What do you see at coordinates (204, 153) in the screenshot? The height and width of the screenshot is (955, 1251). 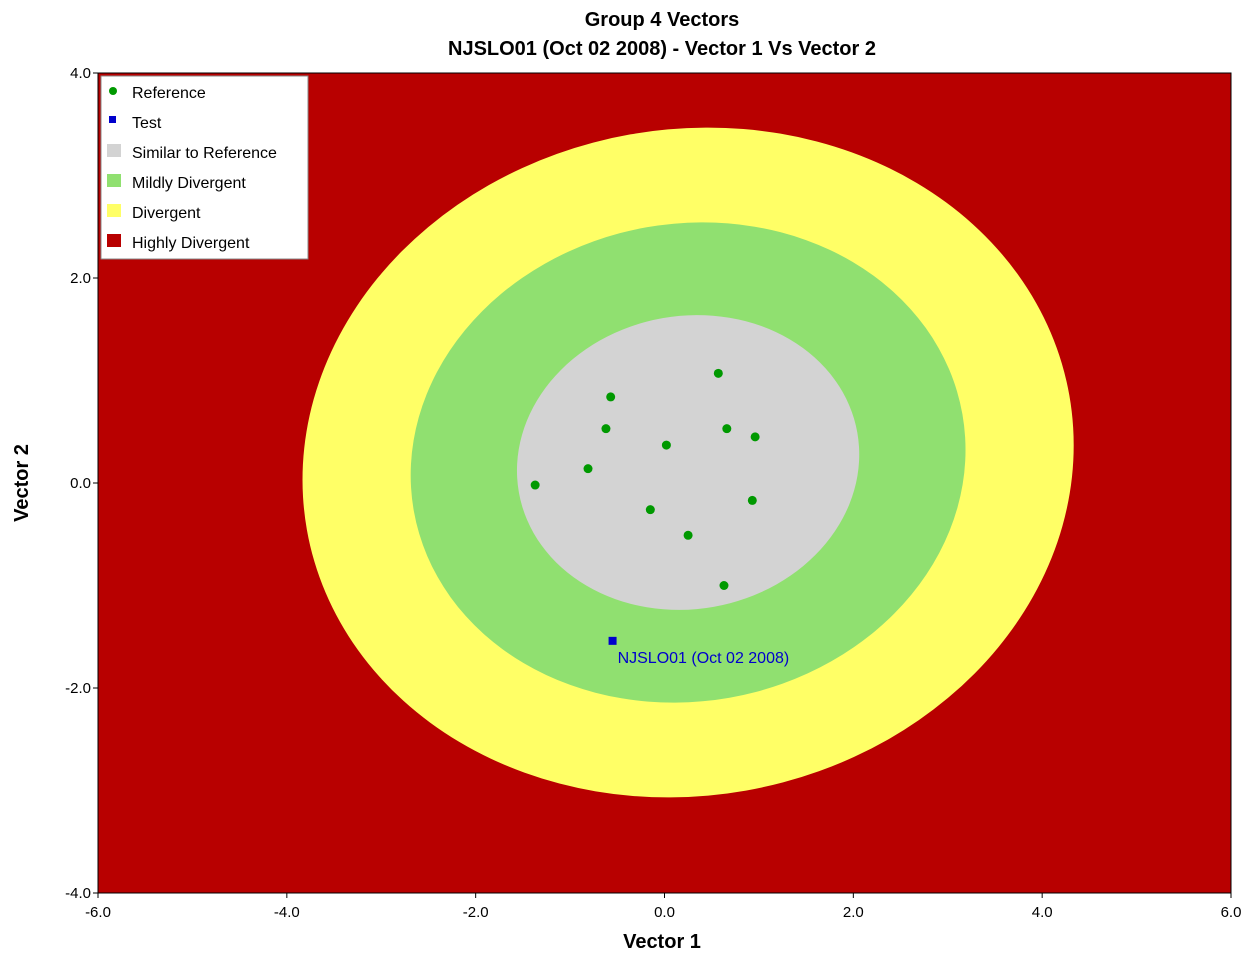 I see `legend-label-similar-to-reference: Similar to Reference` at bounding box center [204, 153].